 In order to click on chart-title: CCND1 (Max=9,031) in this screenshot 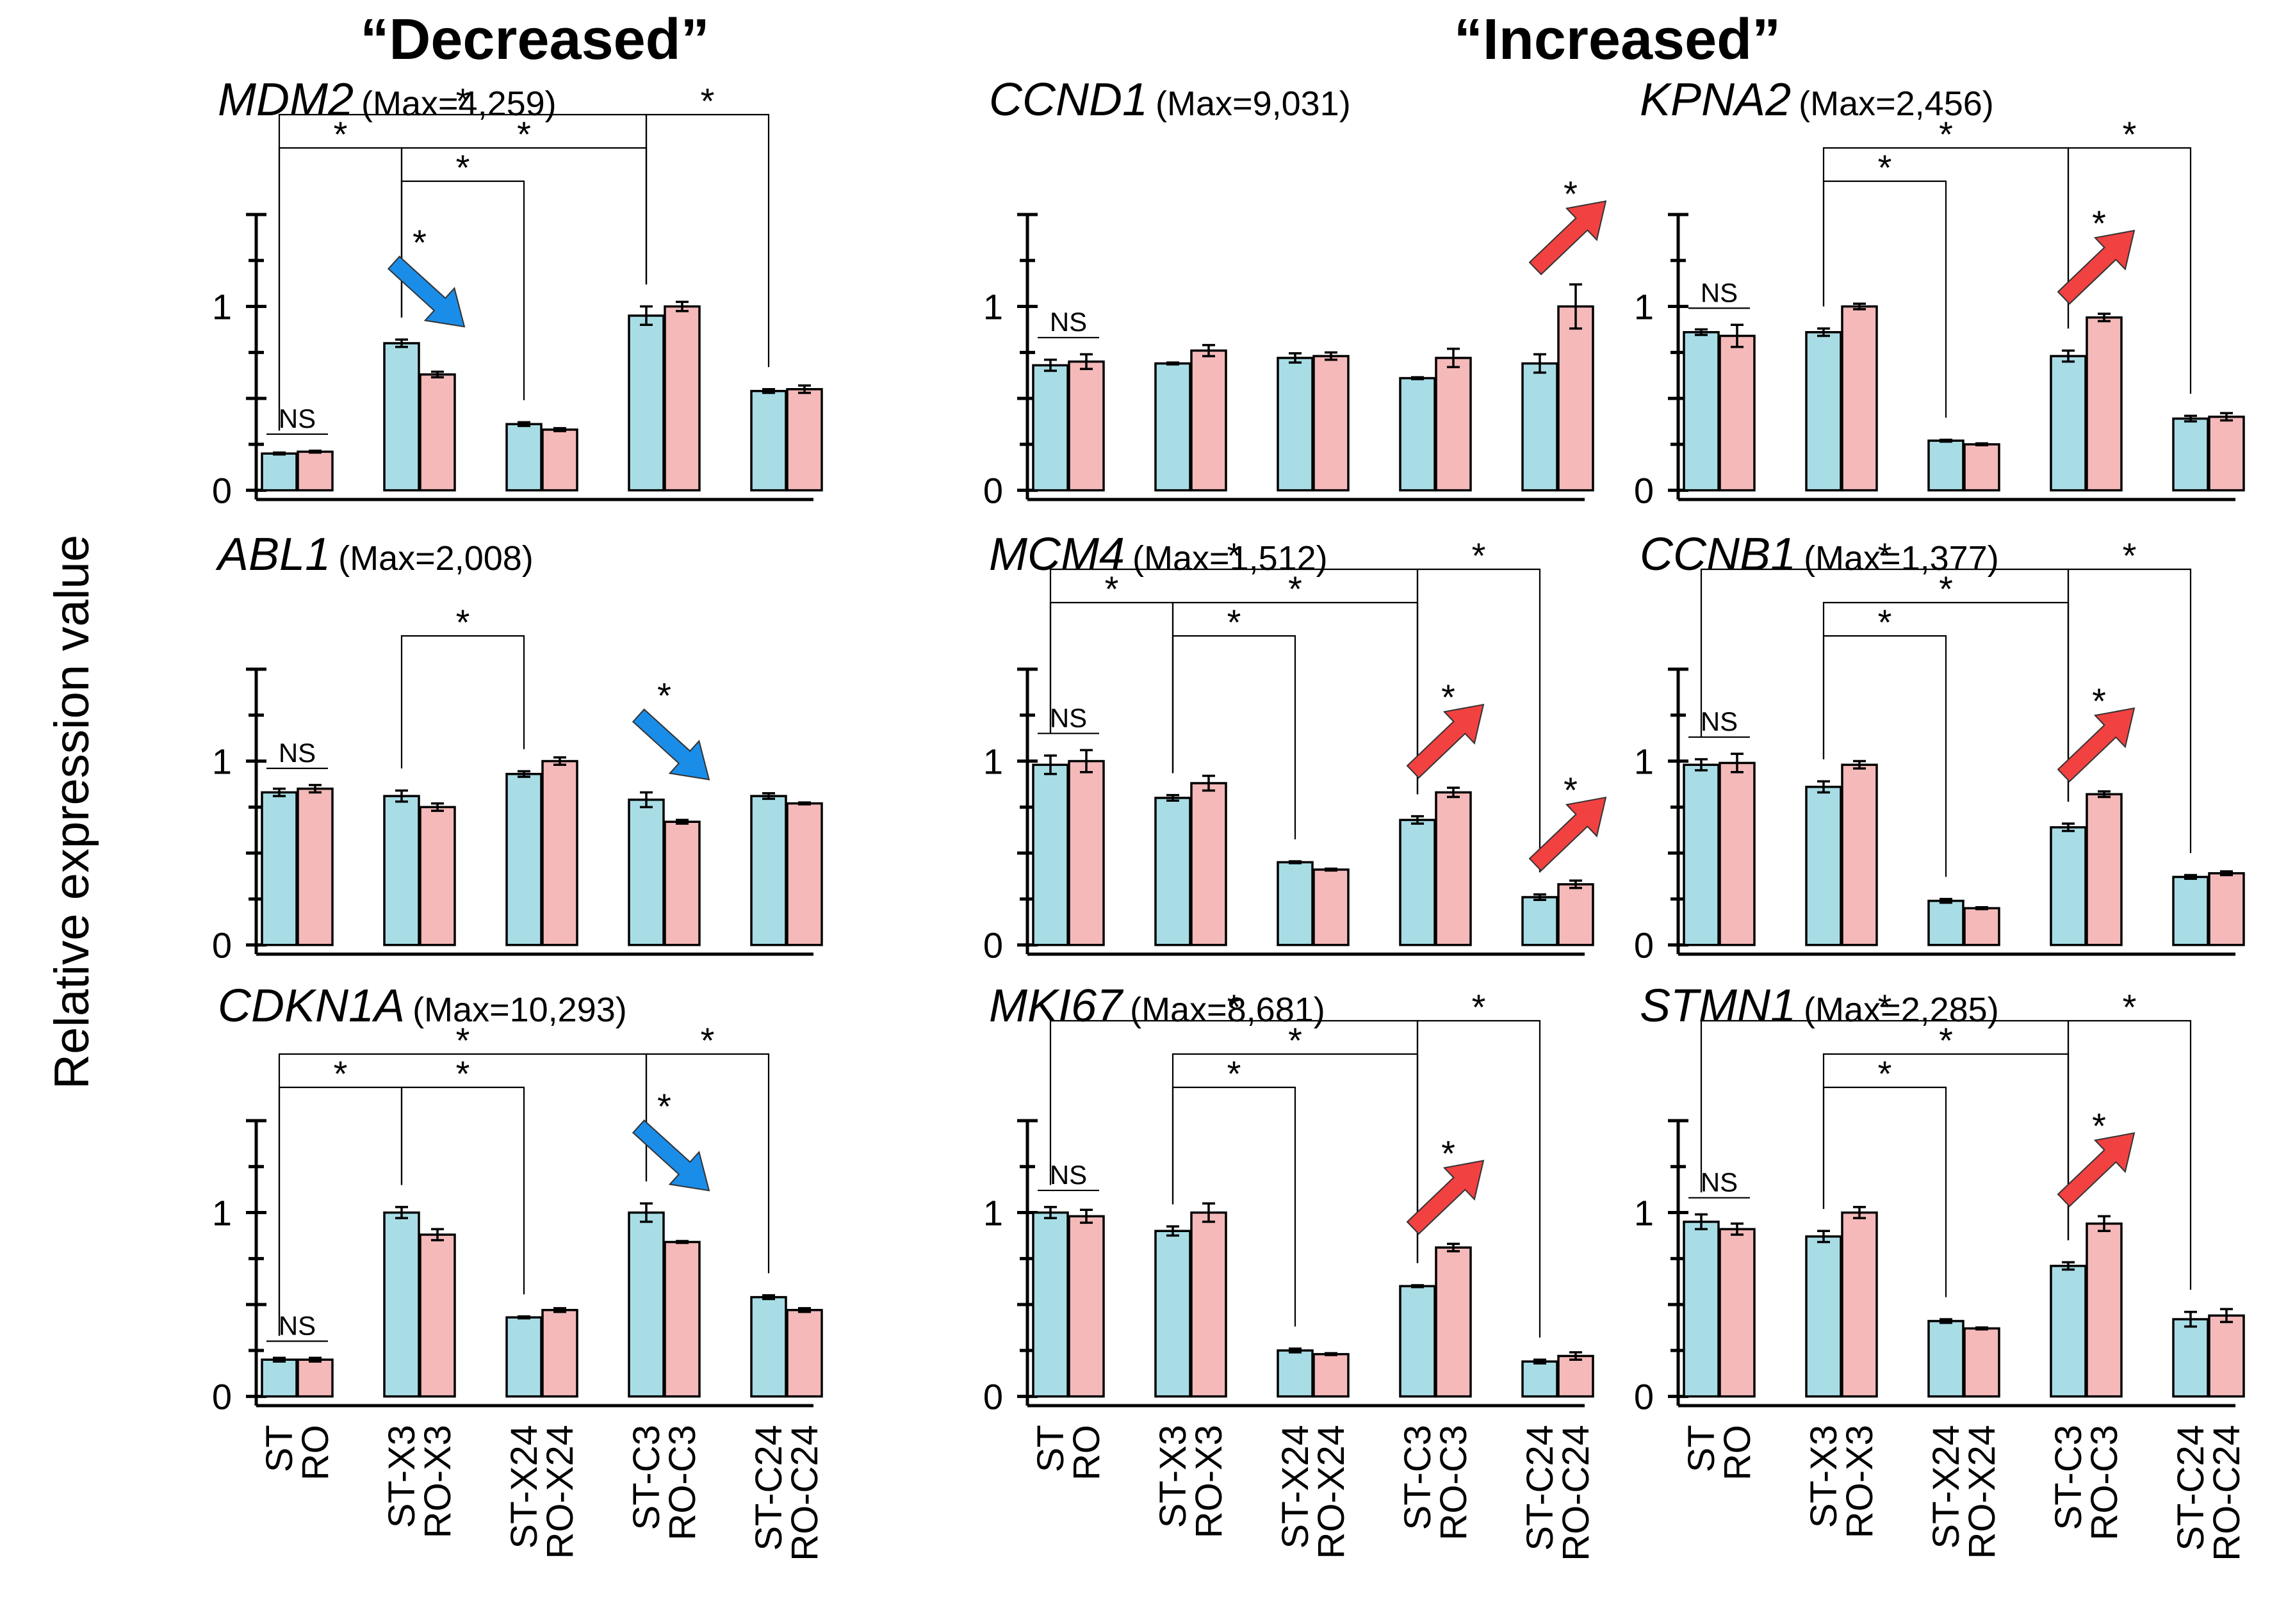, I will do `click(1170, 100)`.